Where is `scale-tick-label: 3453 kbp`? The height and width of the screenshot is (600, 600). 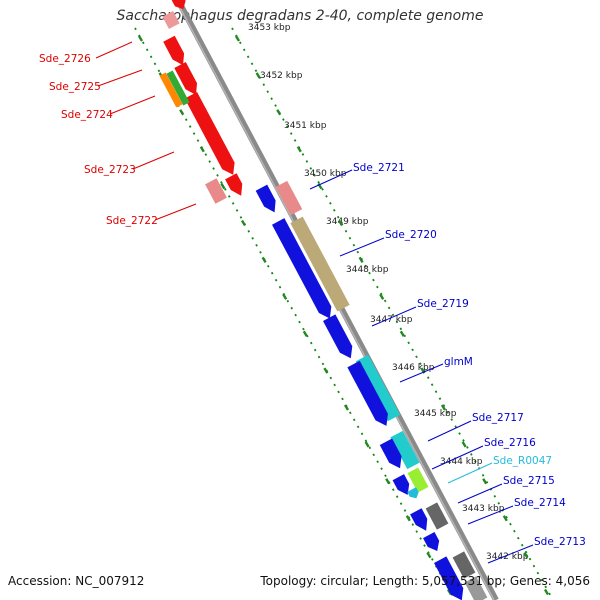 scale-tick-label: 3453 kbp is located at coordinates (269, 28).